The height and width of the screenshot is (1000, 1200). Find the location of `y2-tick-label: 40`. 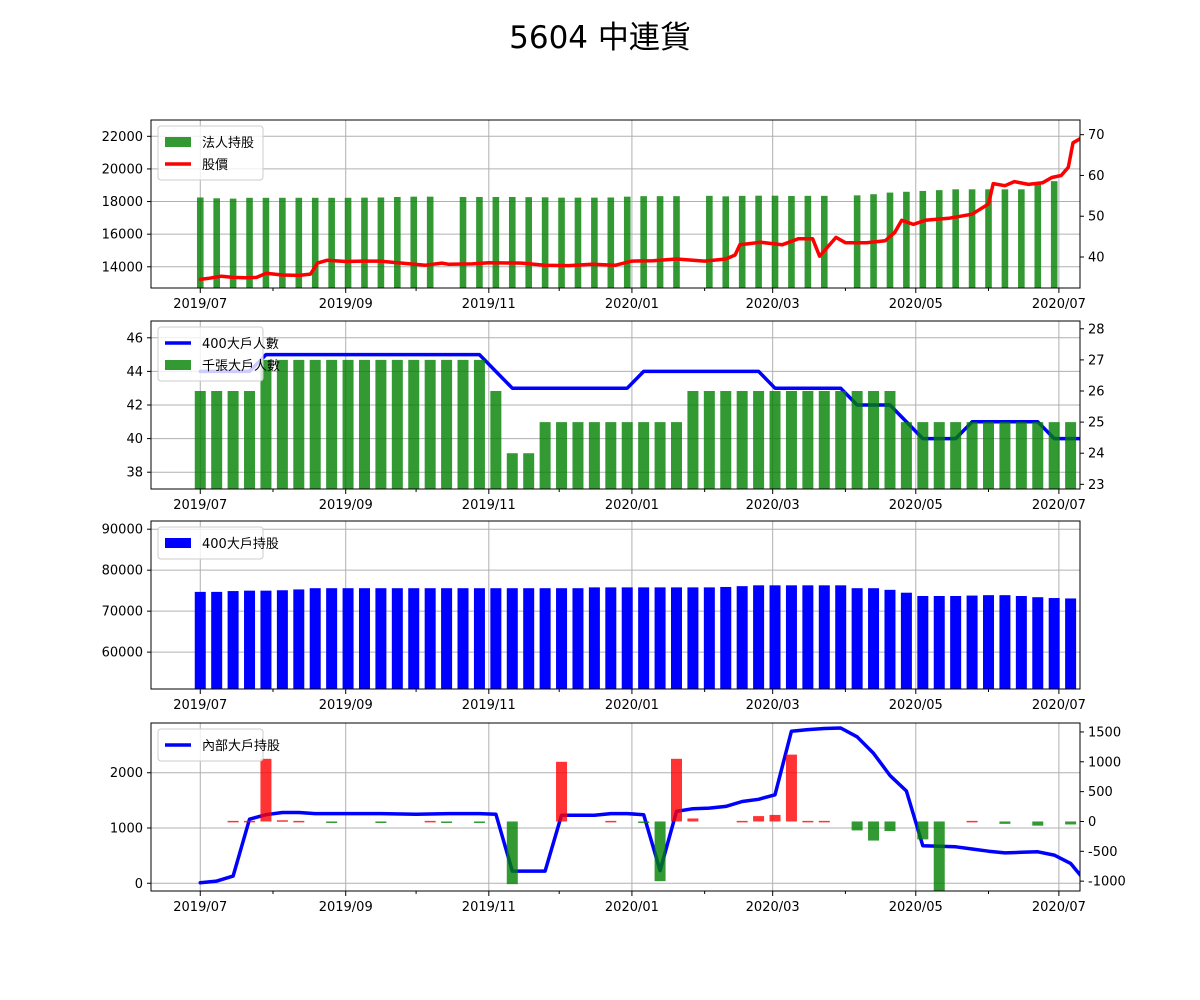

y2-tick-label: 40 is located at coordinates (1096, 258).